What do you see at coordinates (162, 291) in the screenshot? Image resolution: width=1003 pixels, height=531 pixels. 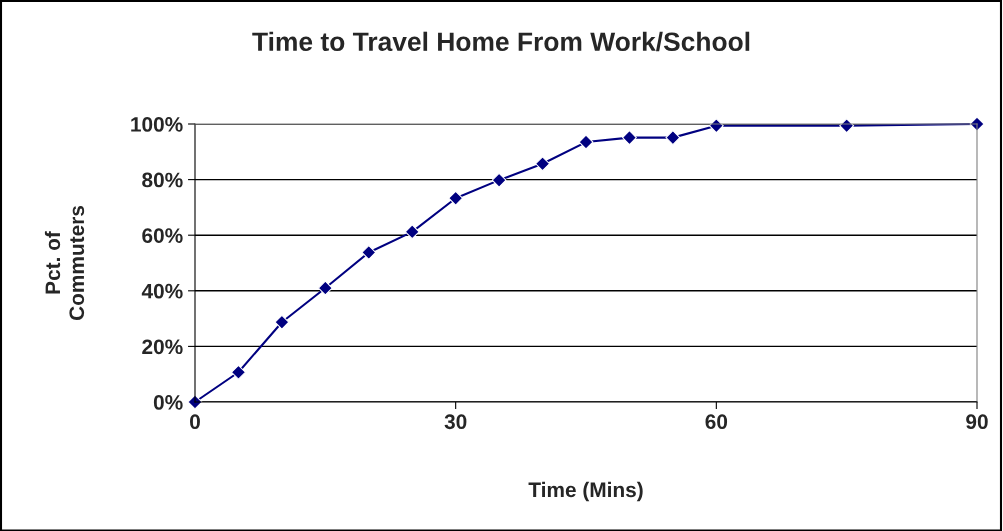 I see `y-tick-label: 40%` at bounding box center [162, 291].